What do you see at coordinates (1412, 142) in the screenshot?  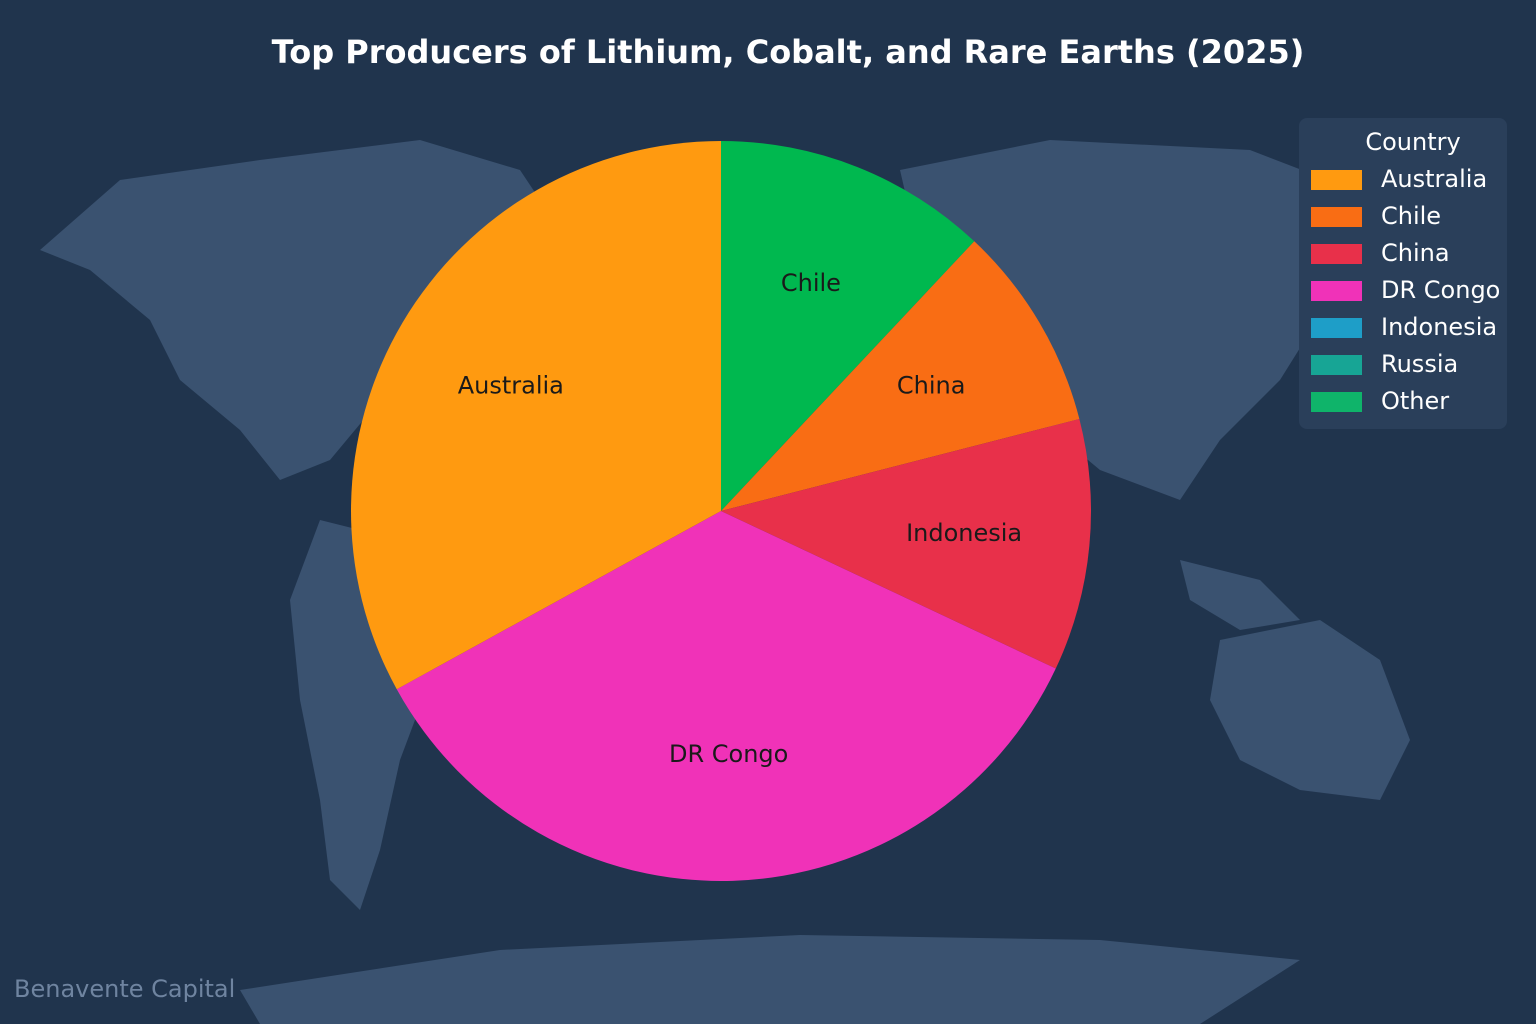 I see `legend-title: Country` at bounding box center [1412, 142].